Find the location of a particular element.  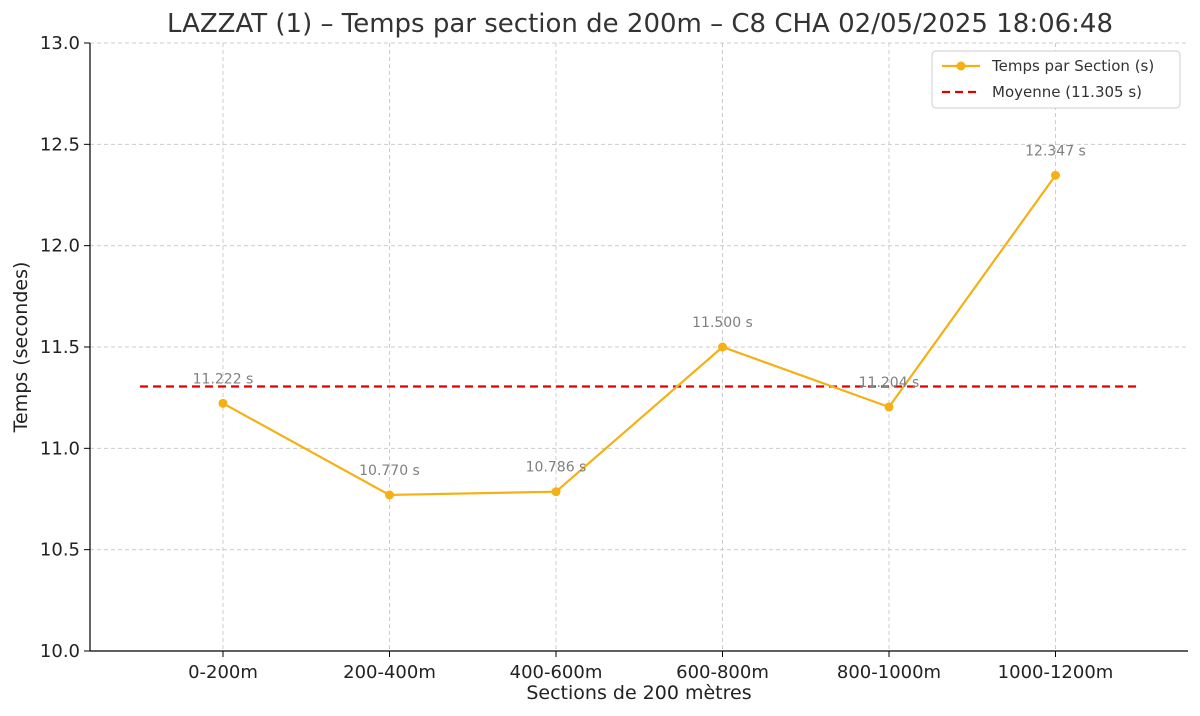

y-tick-label: 11.5 is located at coordinates (60, 347).